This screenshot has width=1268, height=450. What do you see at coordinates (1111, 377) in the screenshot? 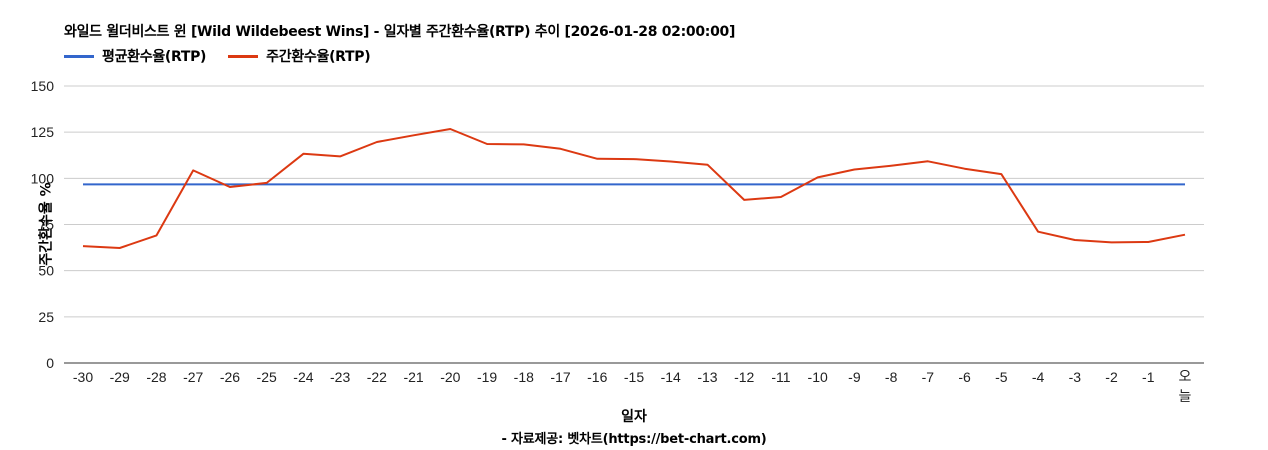
I see `x-tick-label: -2` at bounding box center [1111, 377].